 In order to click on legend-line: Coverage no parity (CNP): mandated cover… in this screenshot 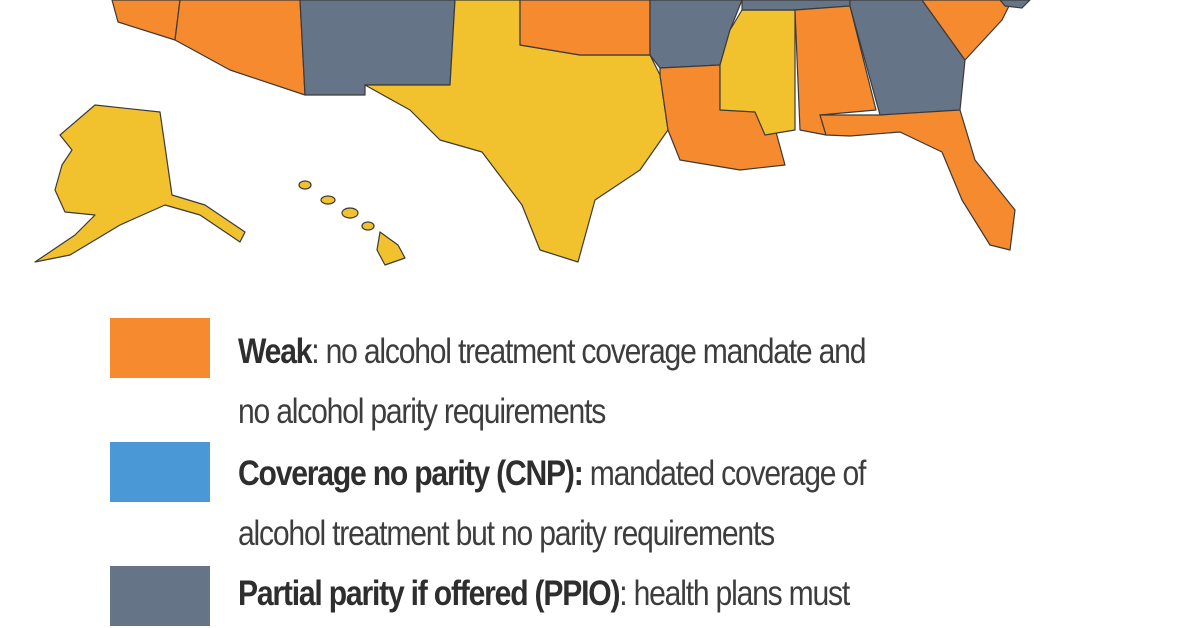, I will do `click(552, 474)`.